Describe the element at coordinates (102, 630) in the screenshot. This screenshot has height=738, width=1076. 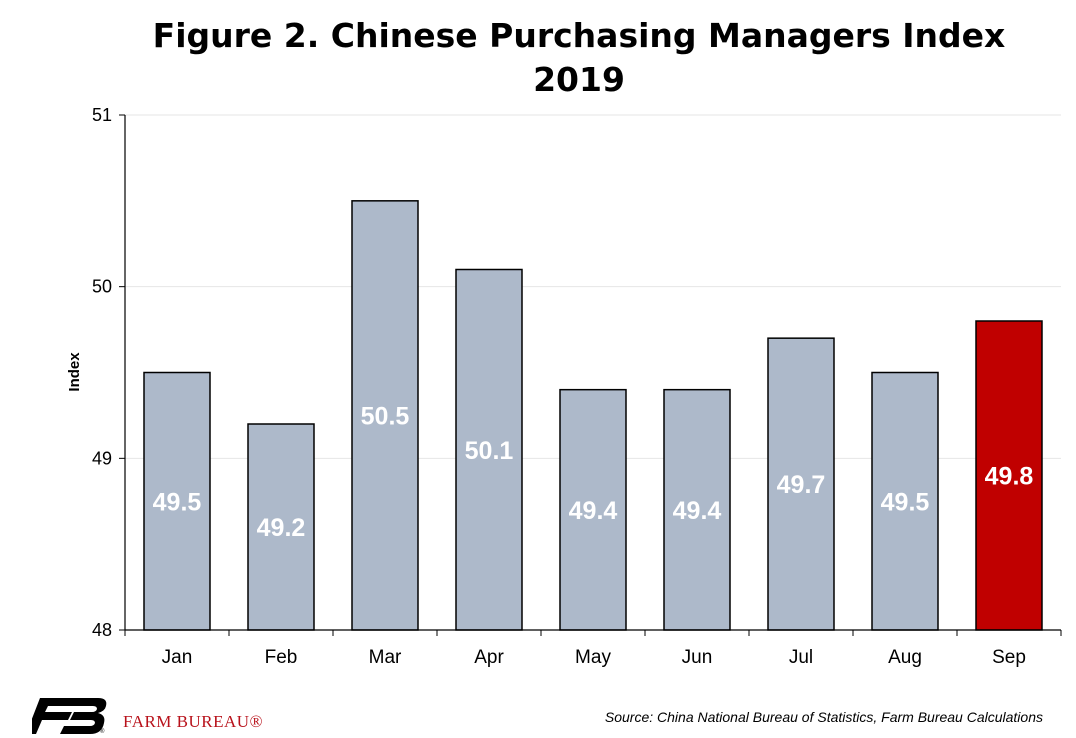
I see `y-tick-label: 48` at that location.